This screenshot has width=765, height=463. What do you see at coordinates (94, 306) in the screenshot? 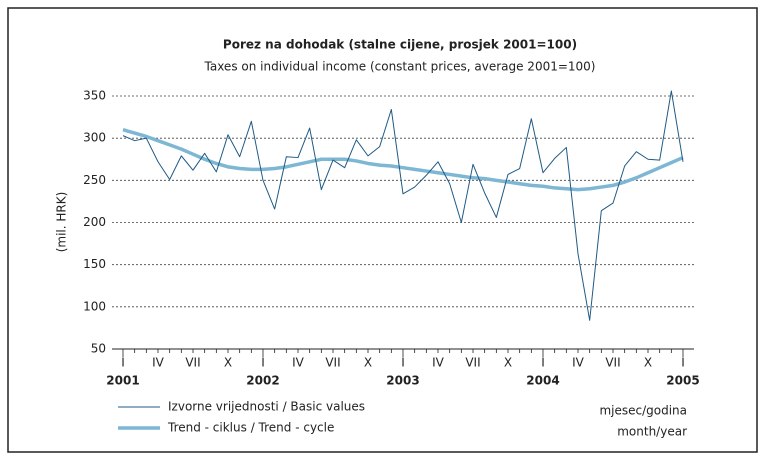
I see `y-tick-label: 100` at bounding box center [94, 306].